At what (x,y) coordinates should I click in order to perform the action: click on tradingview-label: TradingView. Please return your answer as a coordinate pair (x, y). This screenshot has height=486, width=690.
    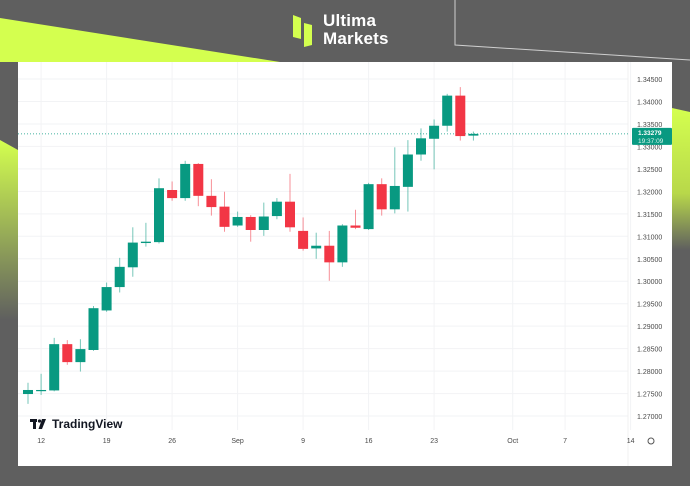
    Looking at the image, I should click on (87, 424).